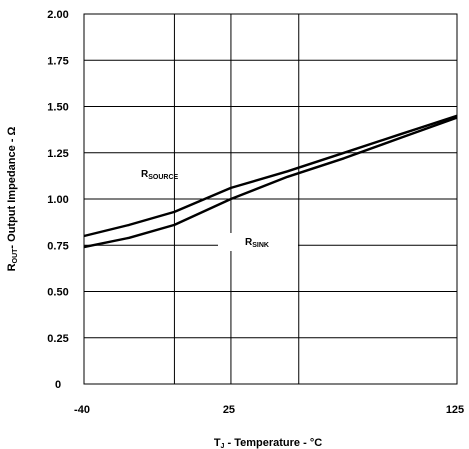 The width and height of the screenshot is (469, 449). I want to click on y-tick-label: 0.50, so click(57, 293).